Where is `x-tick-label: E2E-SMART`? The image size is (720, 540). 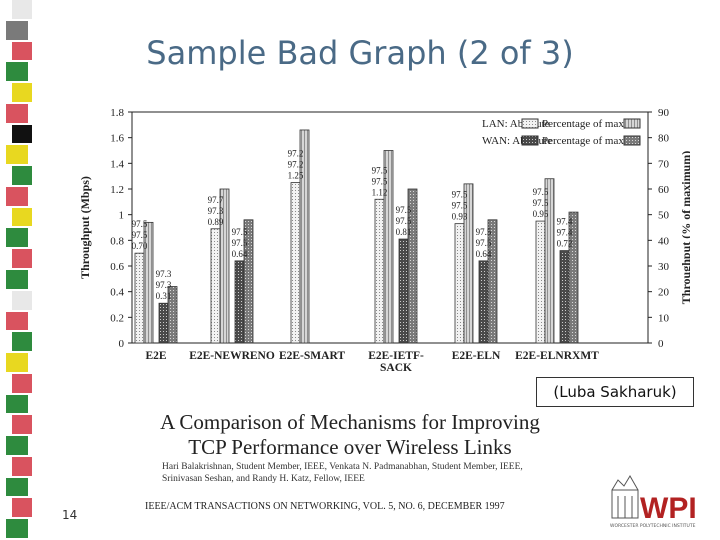
x-tick-label: E2E-SMART is located at coordinates (312, 356).